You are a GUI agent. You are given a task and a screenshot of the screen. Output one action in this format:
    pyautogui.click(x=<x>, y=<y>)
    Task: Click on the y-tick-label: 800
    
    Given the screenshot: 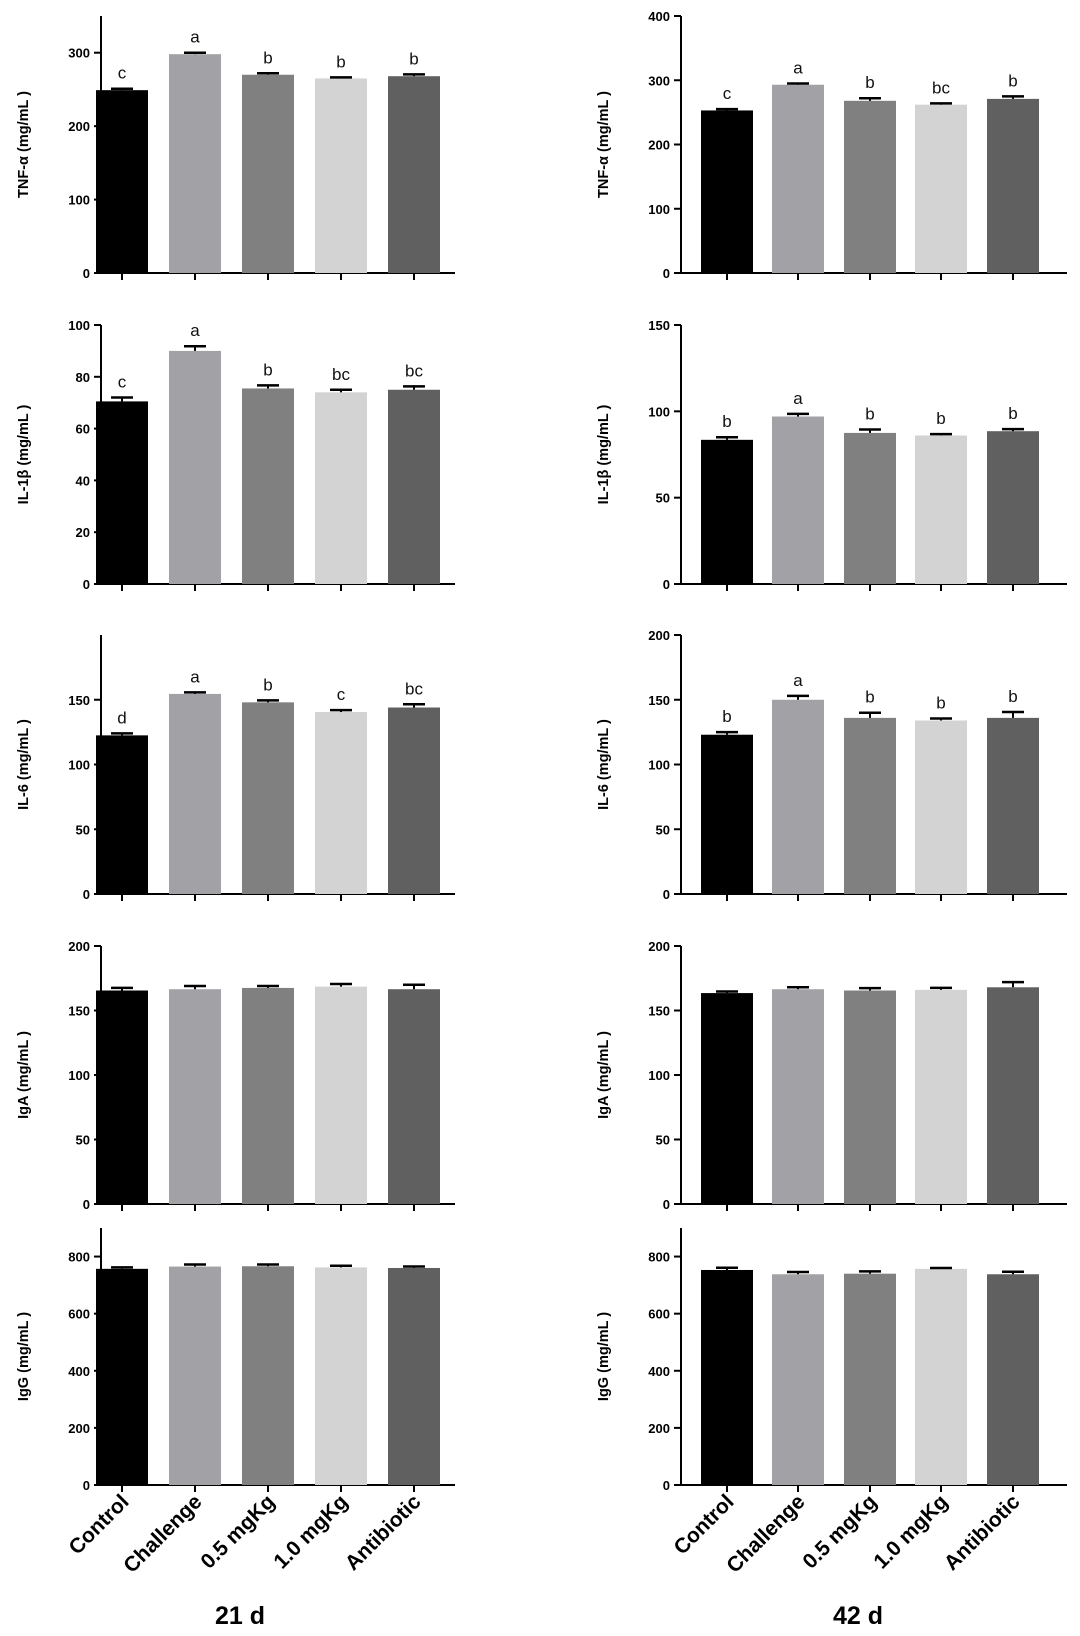 What is the action you would take?
    pyautogui.click(x=659, y=1257)
    